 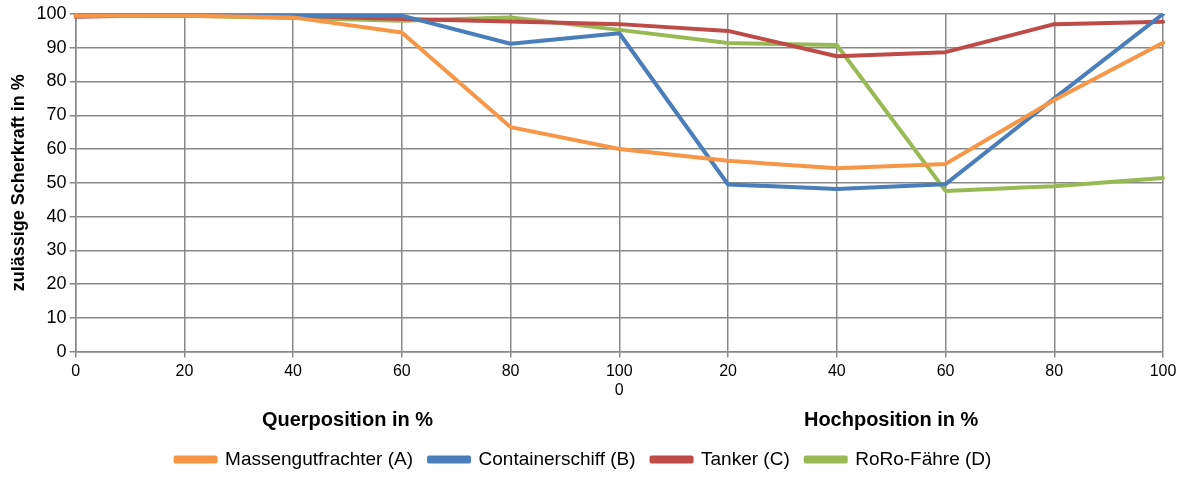 I want to click on y-tick-label: 10, so click(x=56, y=316).